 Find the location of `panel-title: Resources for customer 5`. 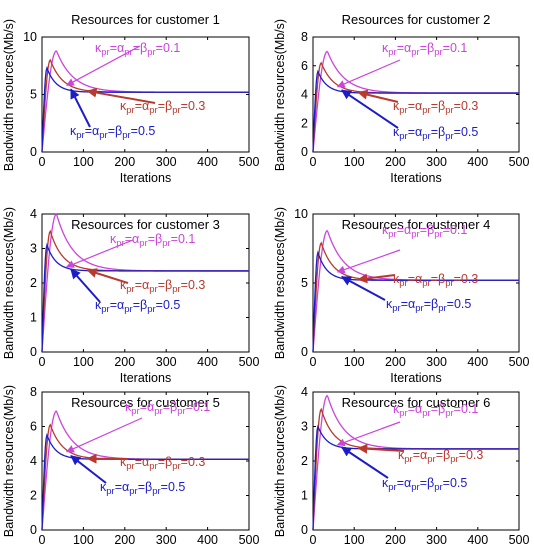

panel-title: Resources for customer 5 is located at coordinates (145, 402).